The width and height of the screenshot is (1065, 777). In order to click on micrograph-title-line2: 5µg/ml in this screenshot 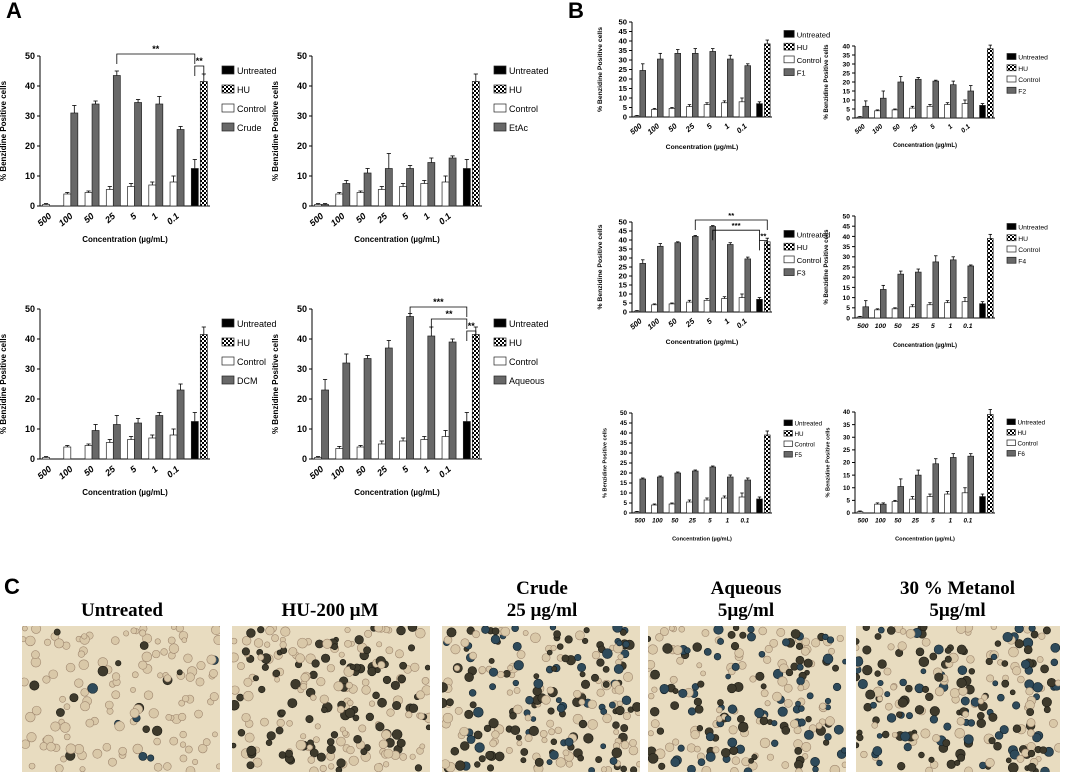, I will do `click(746, 610)`.